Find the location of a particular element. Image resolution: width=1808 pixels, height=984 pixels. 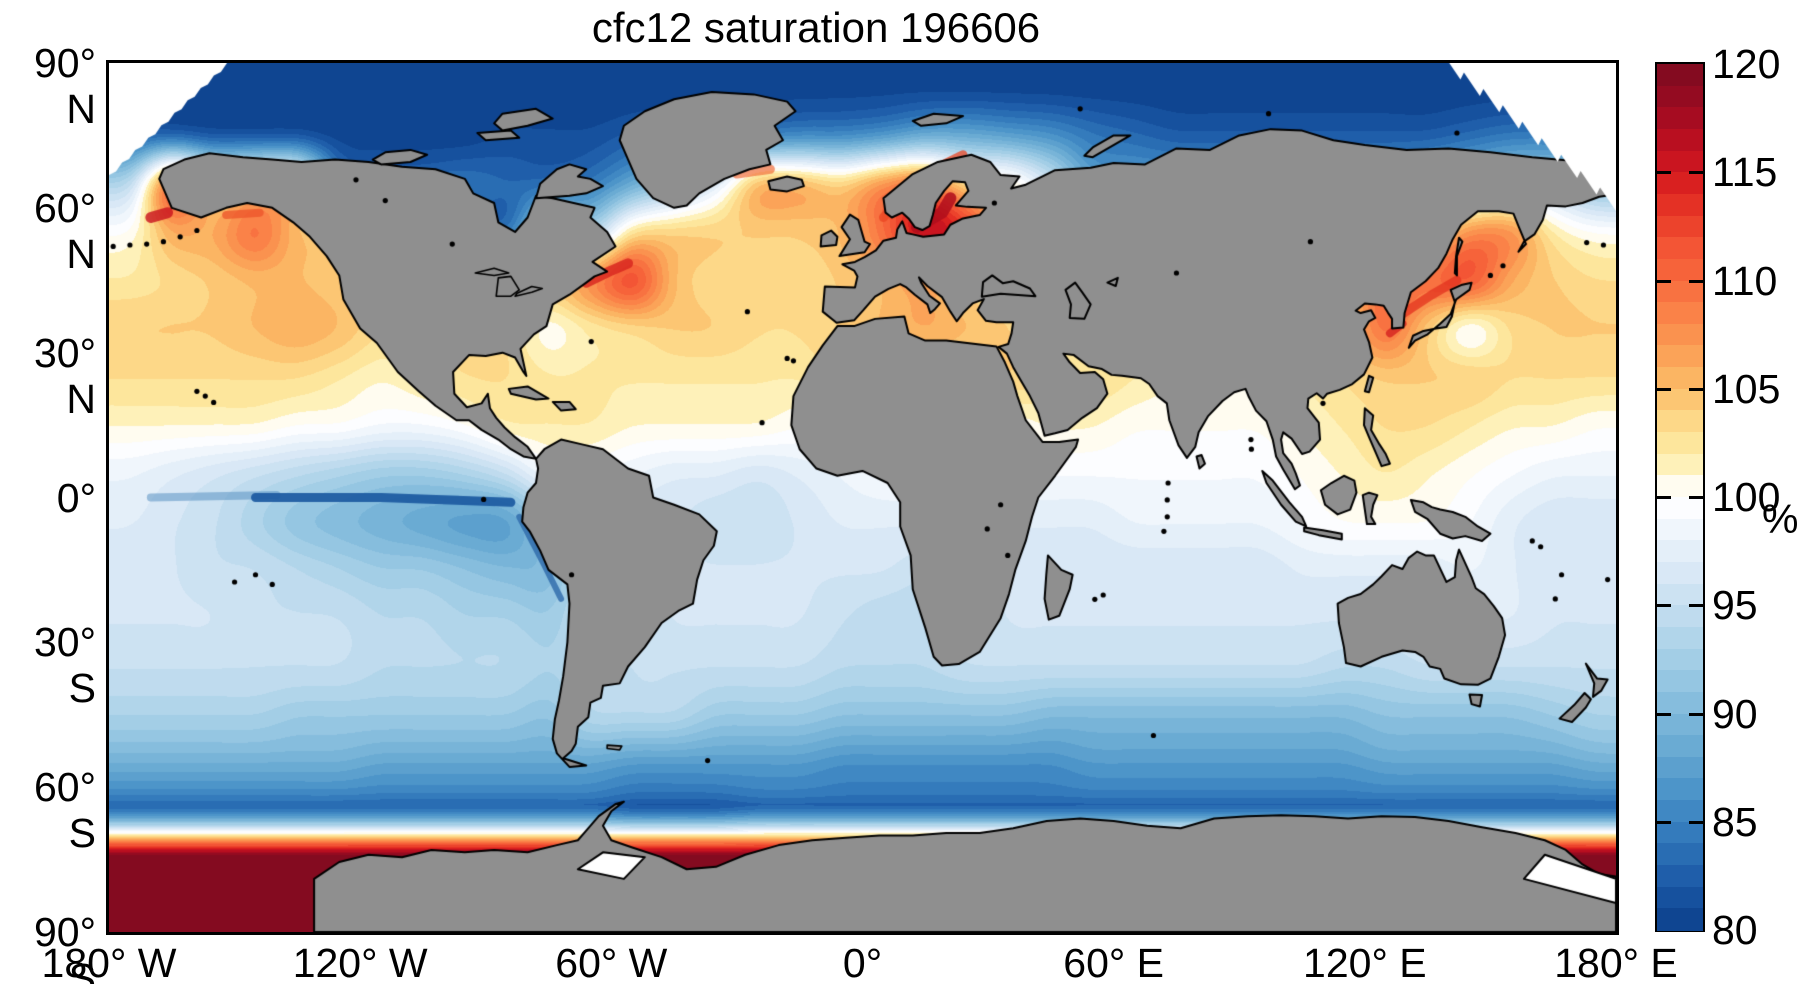

y-tick-label: 90° S is located at coordinates (64, 946).